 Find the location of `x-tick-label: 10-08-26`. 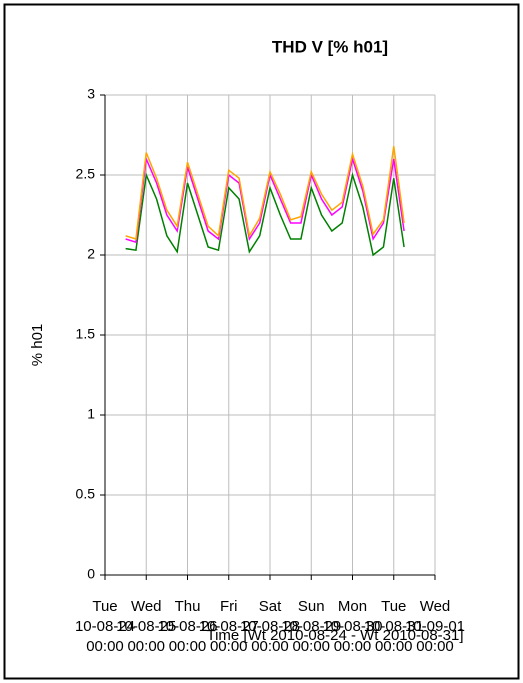

x-tick-label: 10-08-26 is located at coordinates (187, 626).